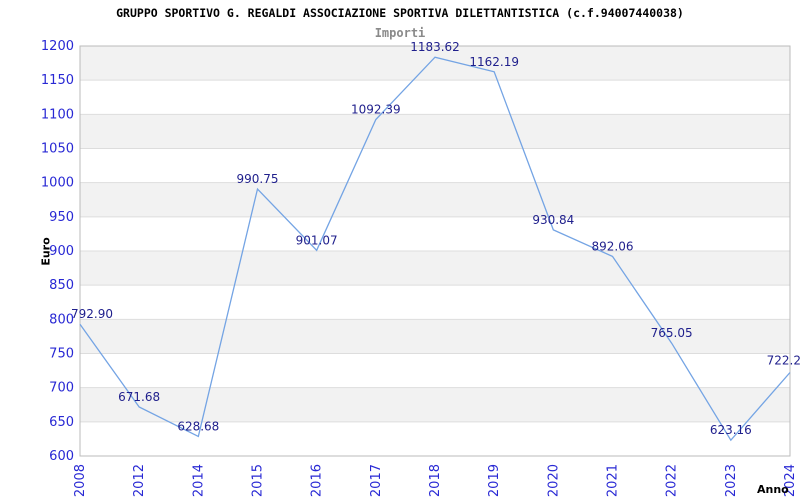  I want to click on y-tick-label: 750, so click(61, 354).